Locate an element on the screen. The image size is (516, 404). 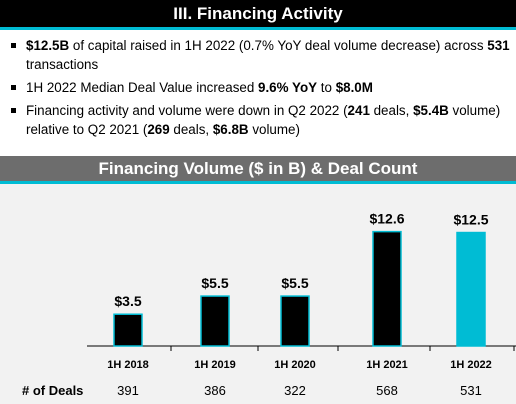
bullet-text: transactions is located at coordinates (62, 64).